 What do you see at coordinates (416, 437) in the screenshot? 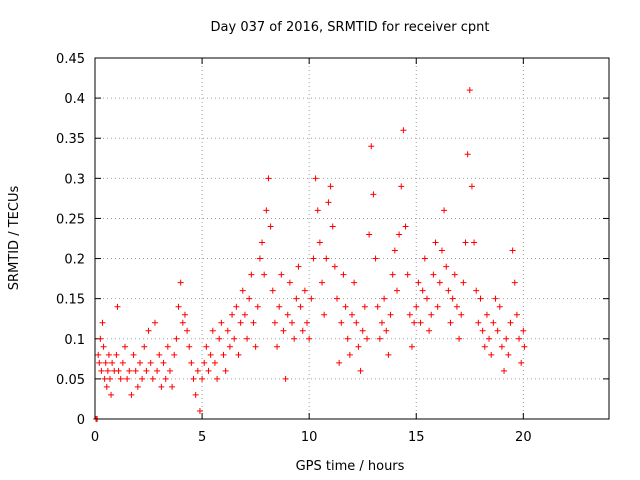
I see `x-tick-label: 15` at bounding box center [416, 437].